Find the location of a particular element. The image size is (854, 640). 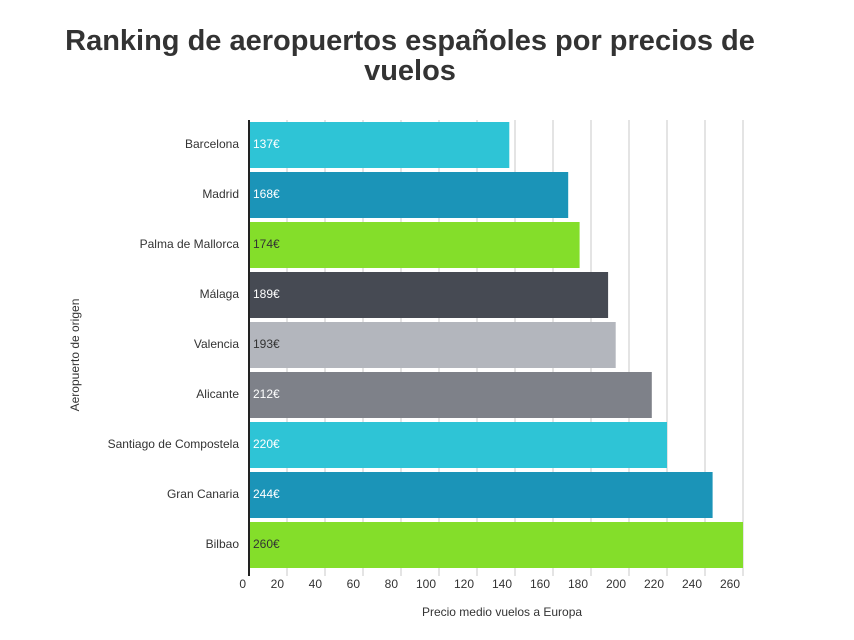

y-tick-label: Bilbao is located at coordinates (223, 544).